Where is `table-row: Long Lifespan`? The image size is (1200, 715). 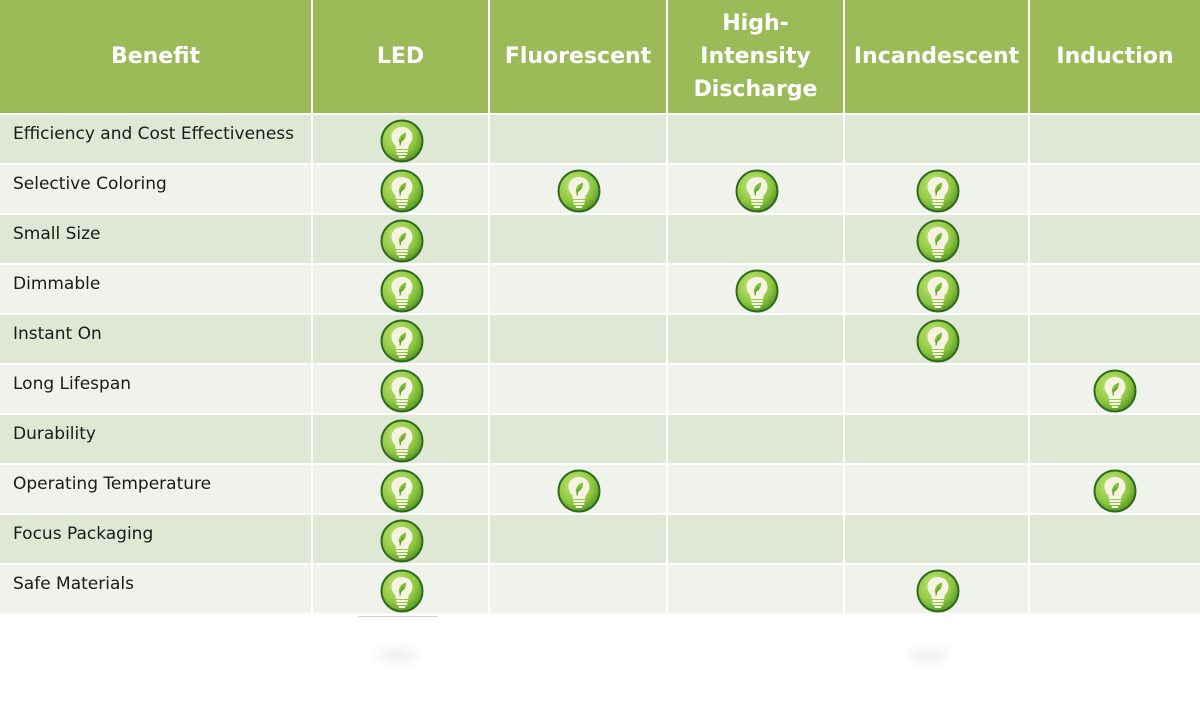
table-row: Long Lifespan is located at coordinates (600, 389).